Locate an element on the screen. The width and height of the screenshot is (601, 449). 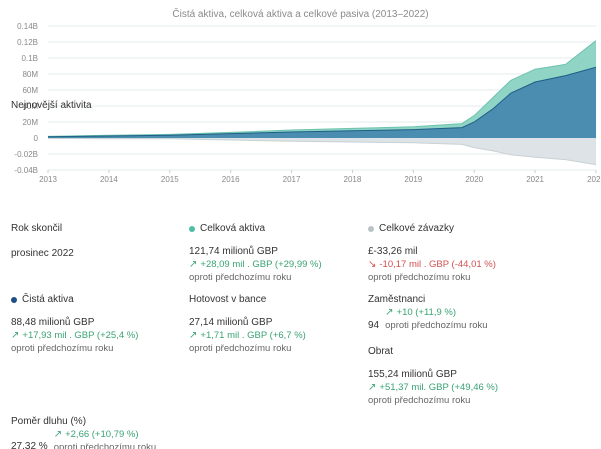
cash-value: 27,14 milionů GBP is located at coordinates (231, 322).